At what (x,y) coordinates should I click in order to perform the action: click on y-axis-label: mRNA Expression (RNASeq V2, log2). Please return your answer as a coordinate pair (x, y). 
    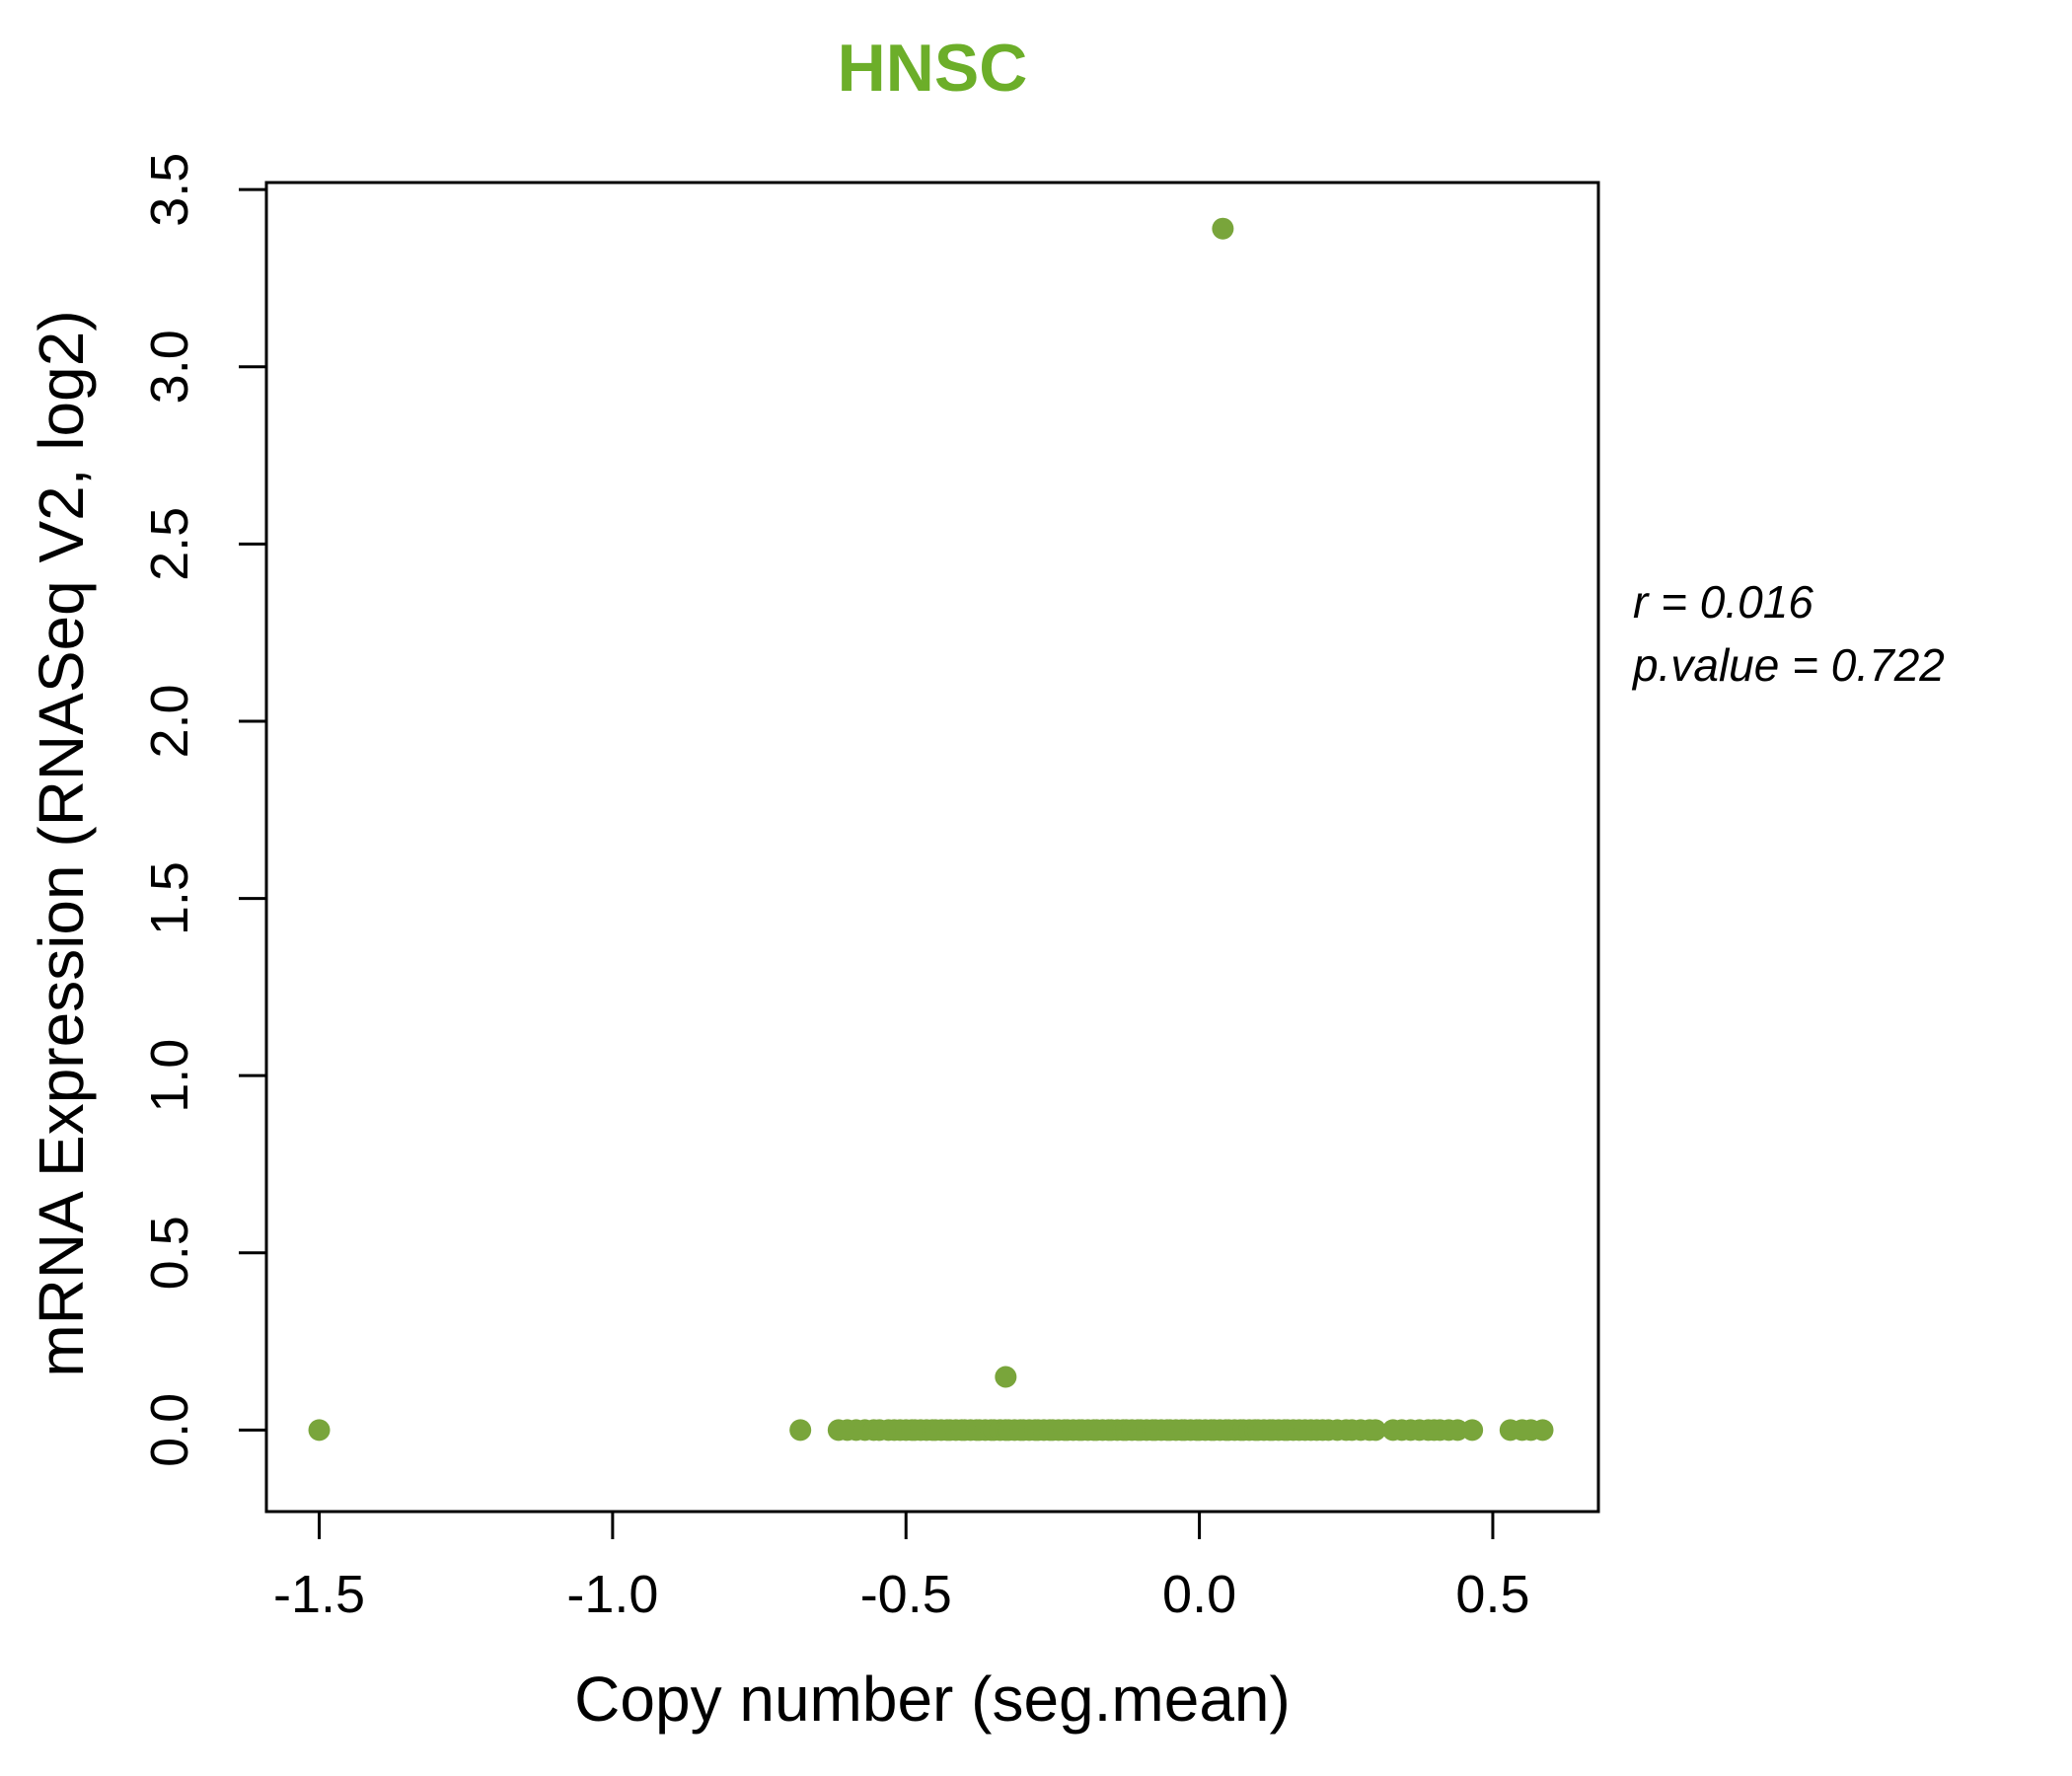
    Looking at the image, I should click on (62, 844).